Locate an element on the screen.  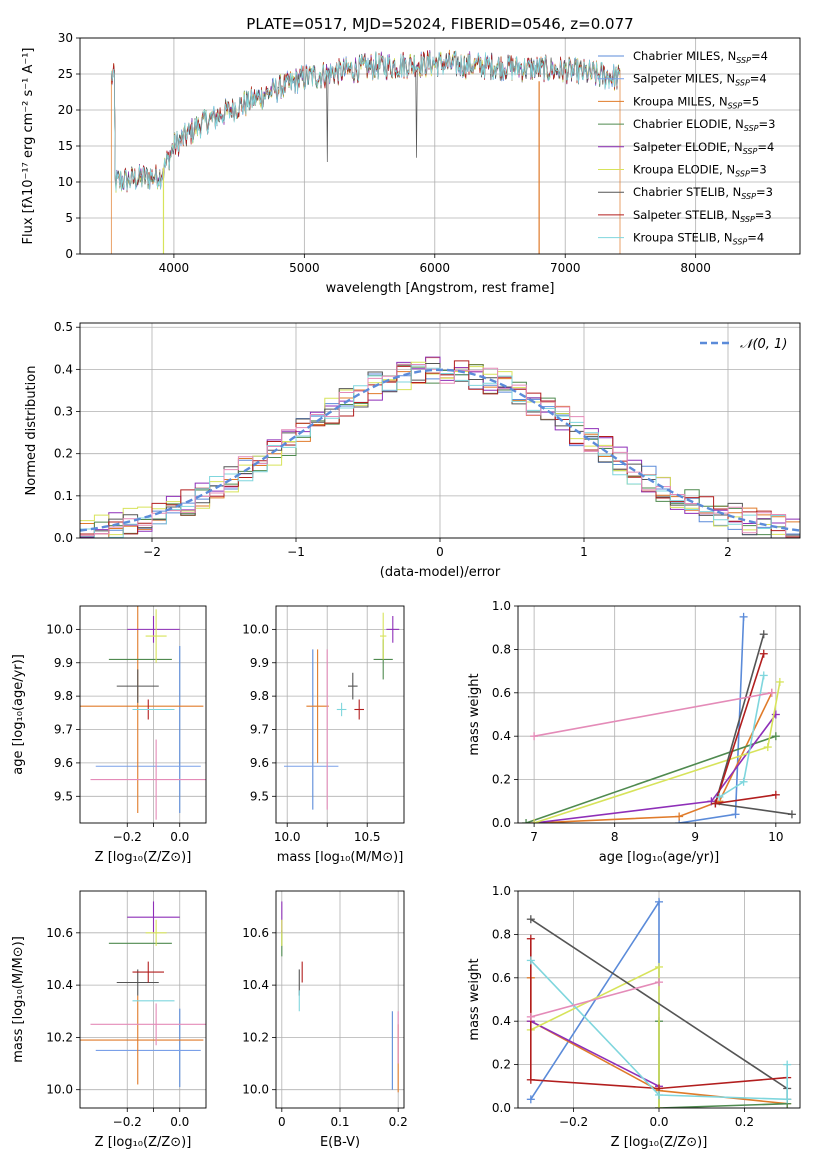
legend: 𝒩(0, 1) is located at coordinates (743, 344).